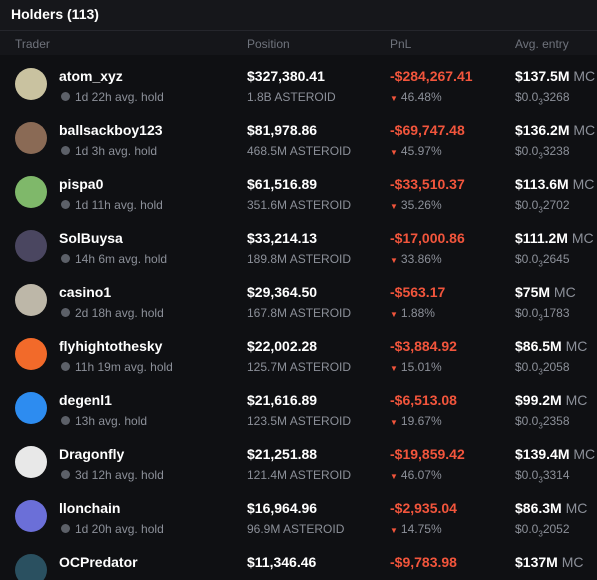  Describe the element at coordinates (542, 44) in the screenshot. I see `column-label: Avg. entry` at that location.